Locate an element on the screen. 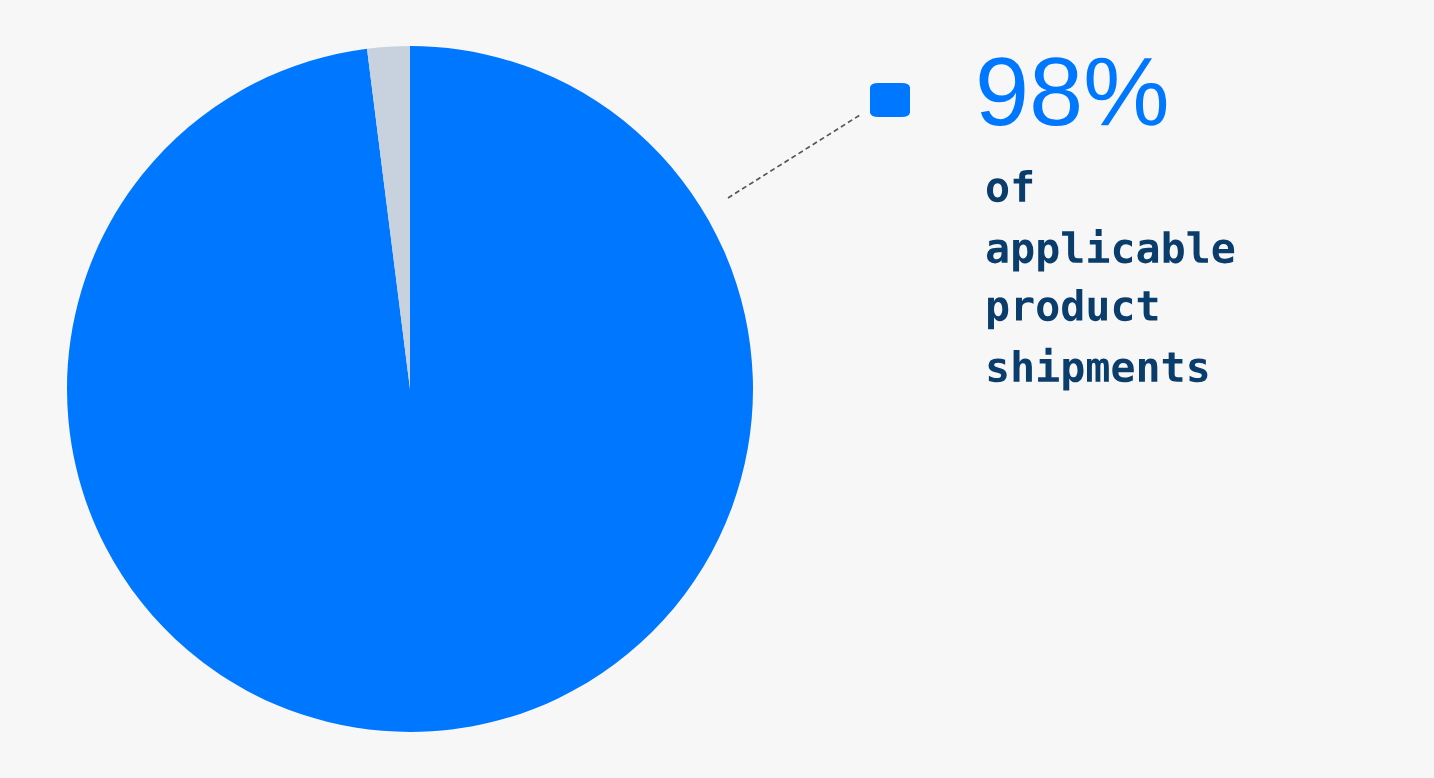 The height and width of the screenshot is (778, 1434). data-label: 98% is located at coordinates (1073, 92).